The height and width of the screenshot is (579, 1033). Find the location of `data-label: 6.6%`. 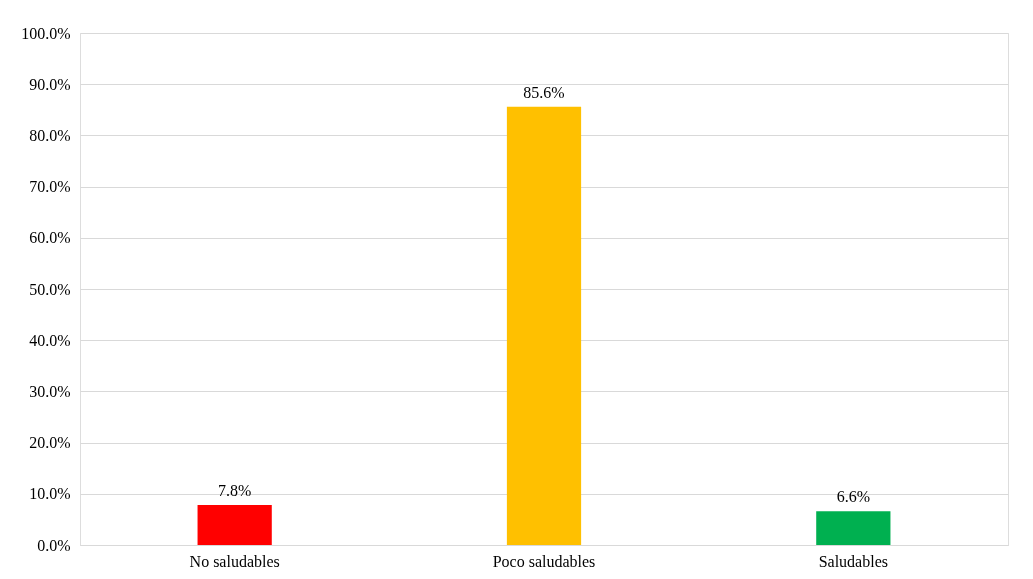

data-label: 6.6% is located at coordinates (853, 497).